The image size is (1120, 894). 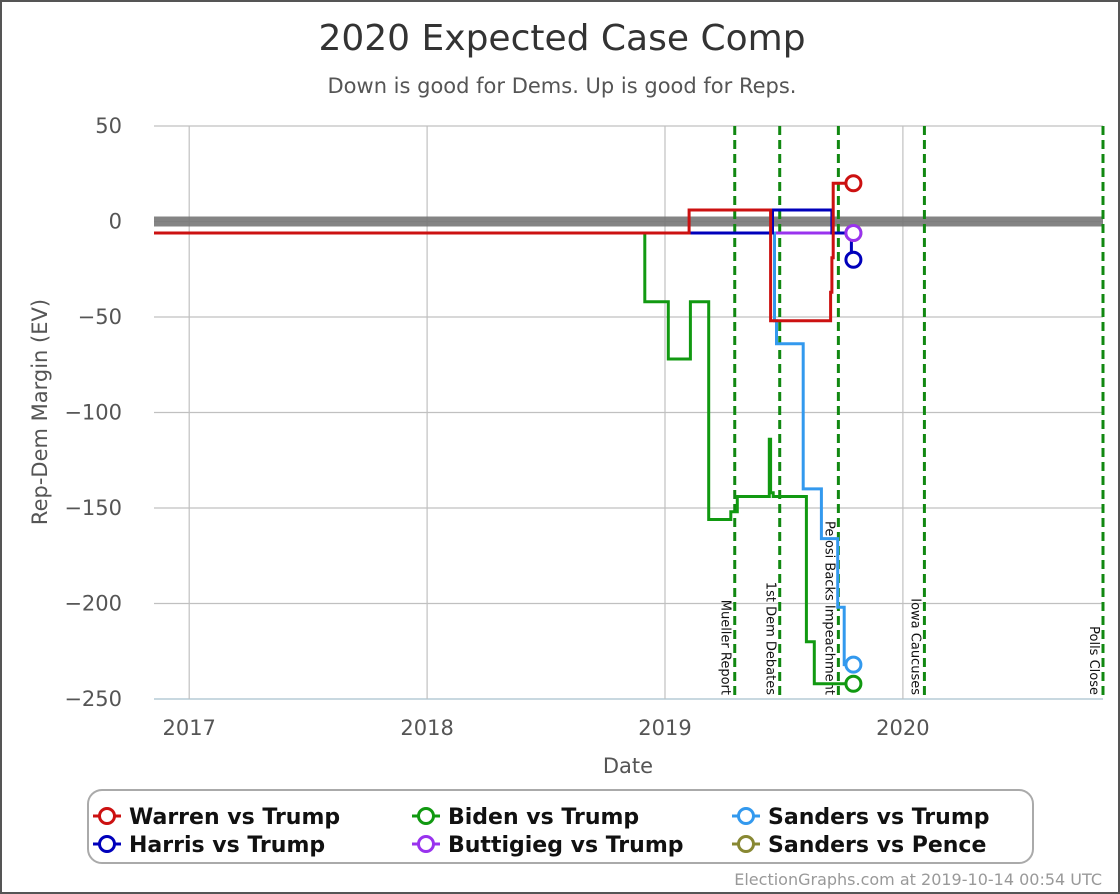 I want to click on x-tick-label: 2018, so click(x=426, y=728).